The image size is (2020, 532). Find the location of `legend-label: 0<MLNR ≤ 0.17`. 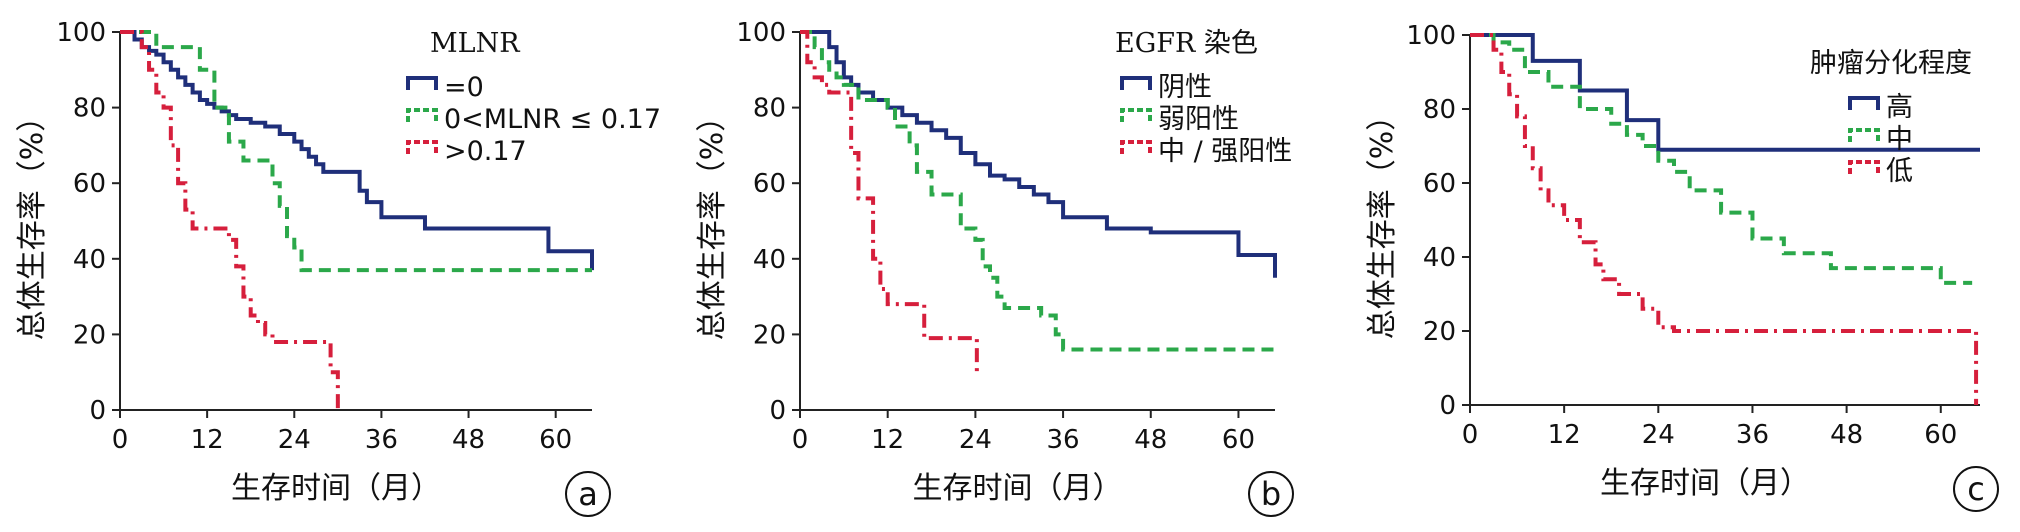

legend-label: 0<MLNR ≤ 0.17 is located at coordinates (552, 119).